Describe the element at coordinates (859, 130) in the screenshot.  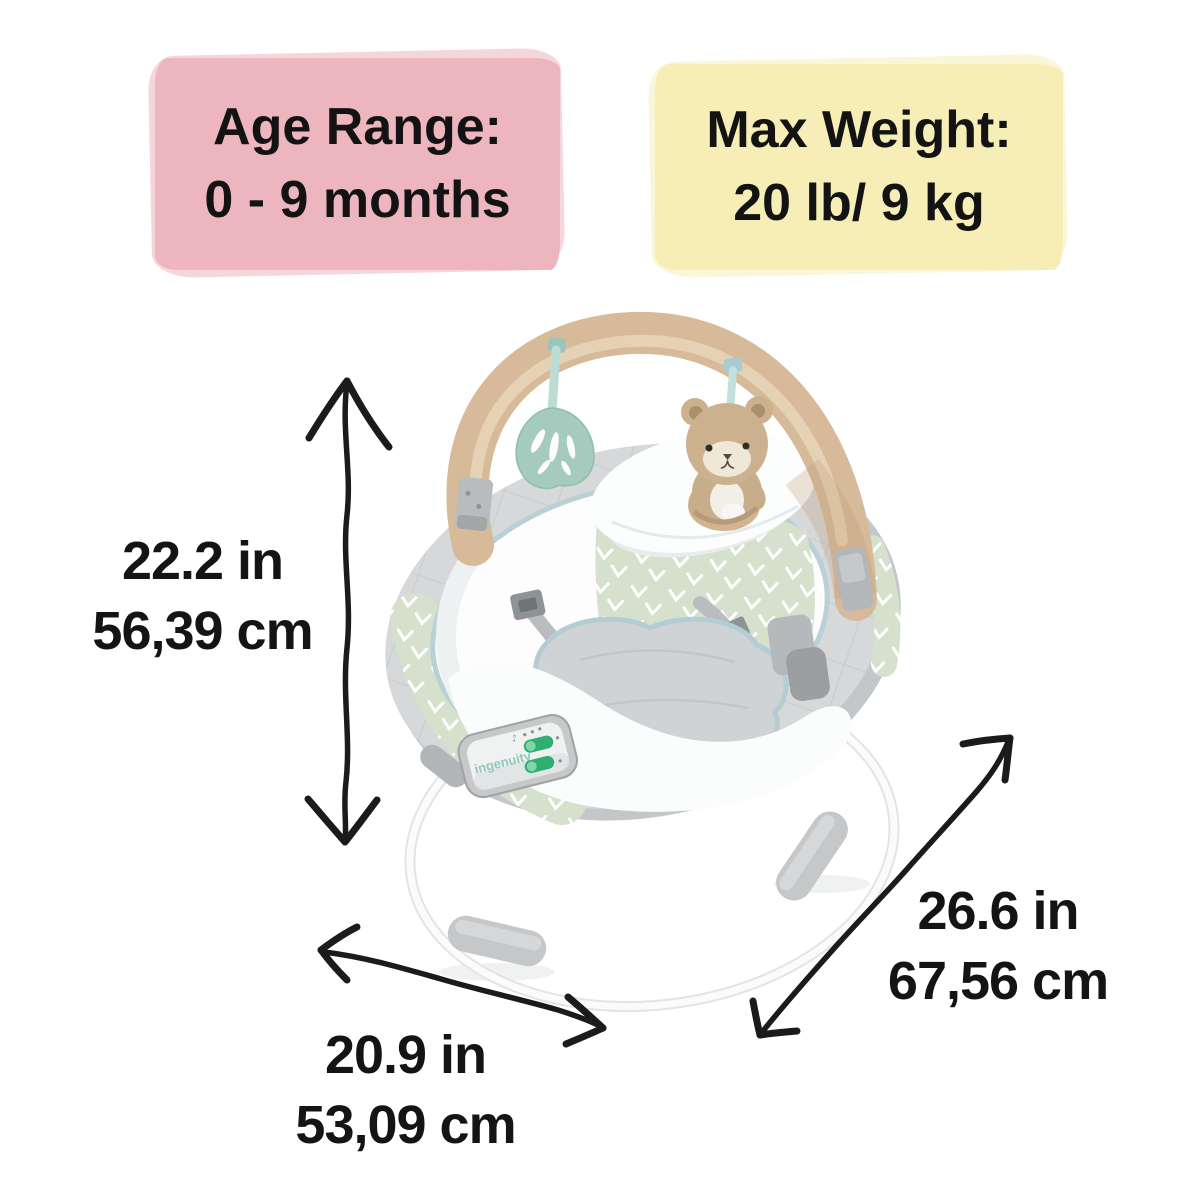
I see `max-weight-title: Max Weight:` at that location.